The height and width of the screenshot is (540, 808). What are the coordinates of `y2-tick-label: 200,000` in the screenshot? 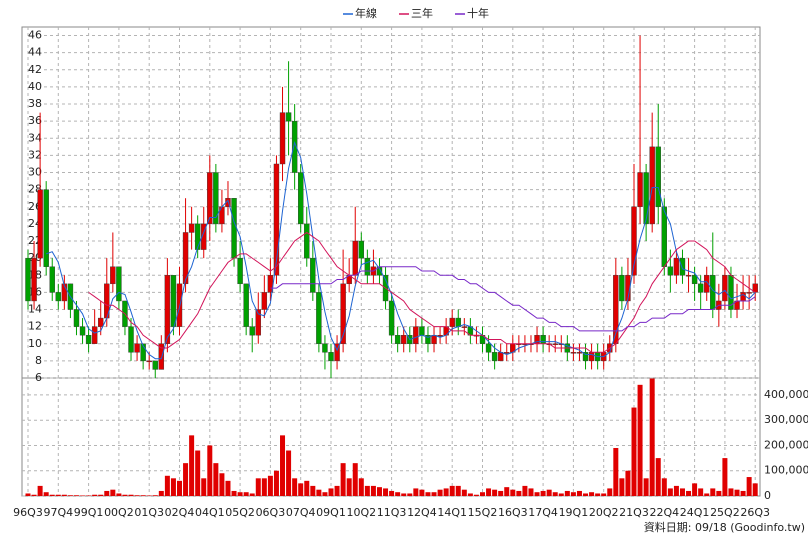 It's located at (786, 444).